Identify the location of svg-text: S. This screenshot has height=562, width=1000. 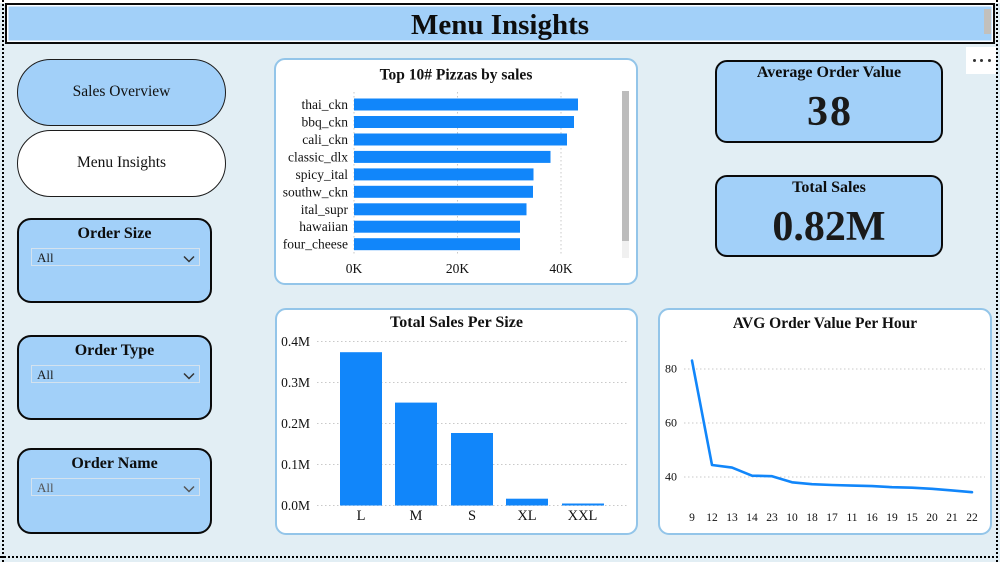
(472, 516).